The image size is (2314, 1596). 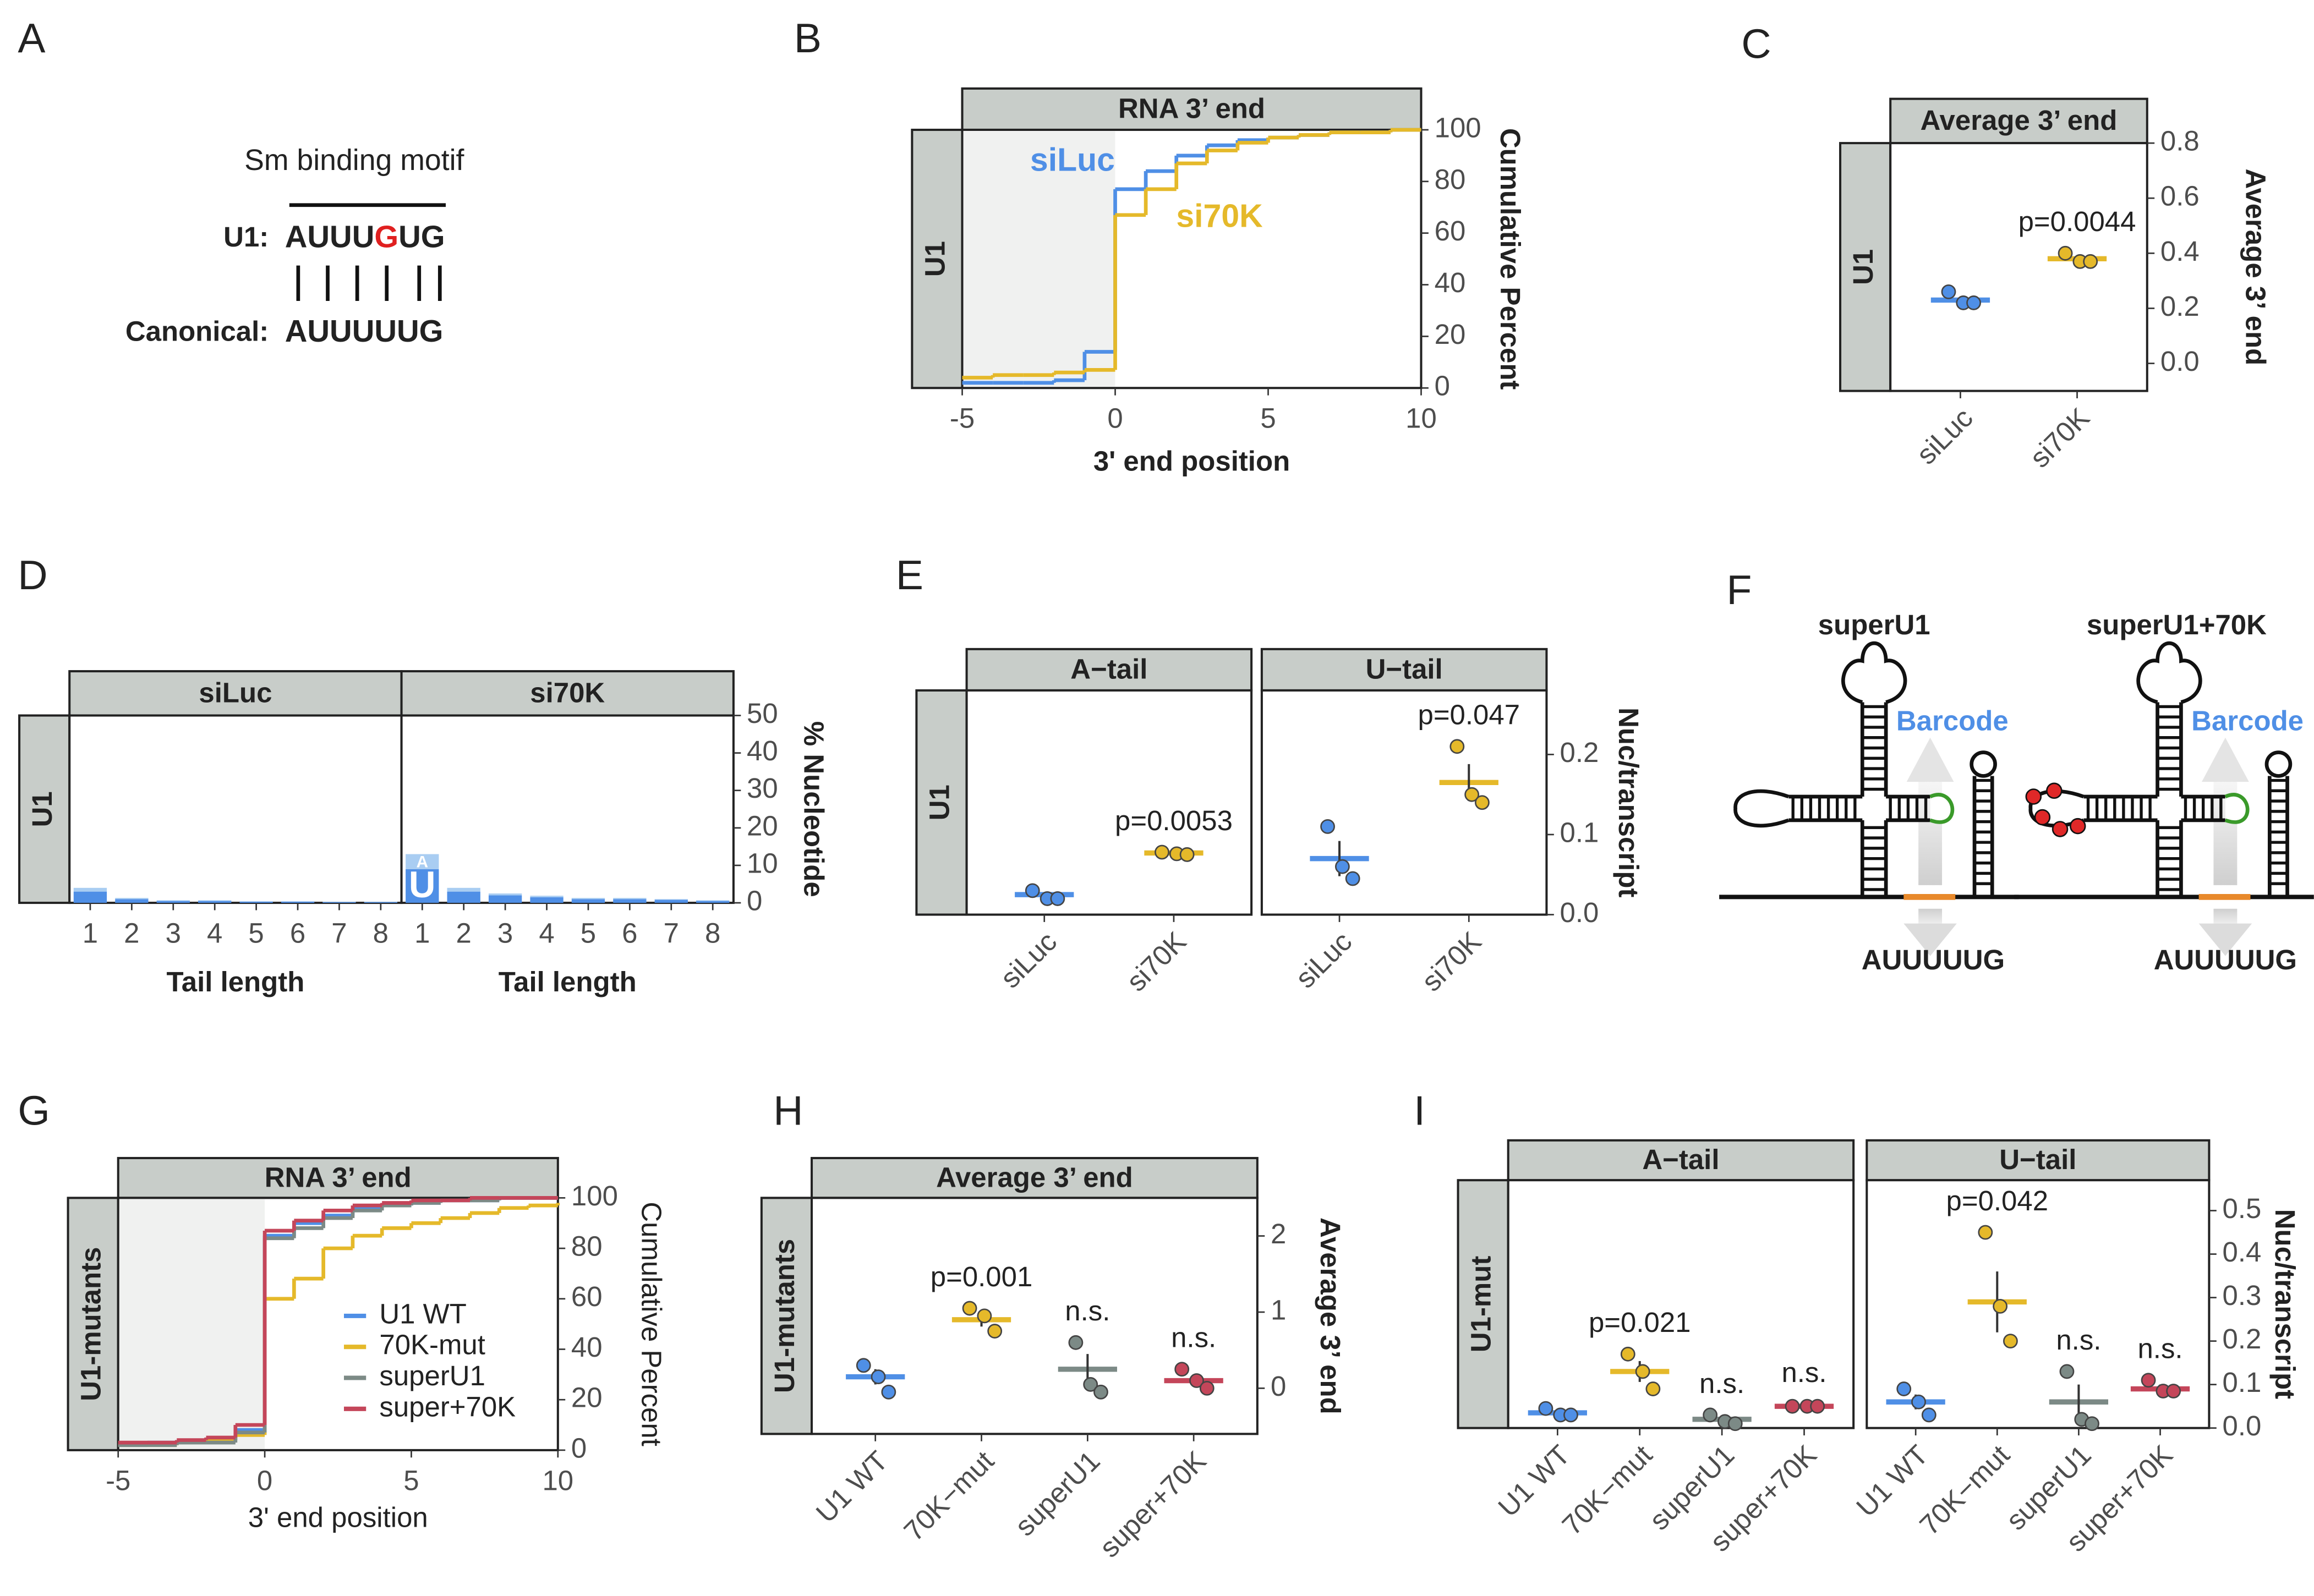 I want to click on sequence-part: UG, so click(x=422, y=236).